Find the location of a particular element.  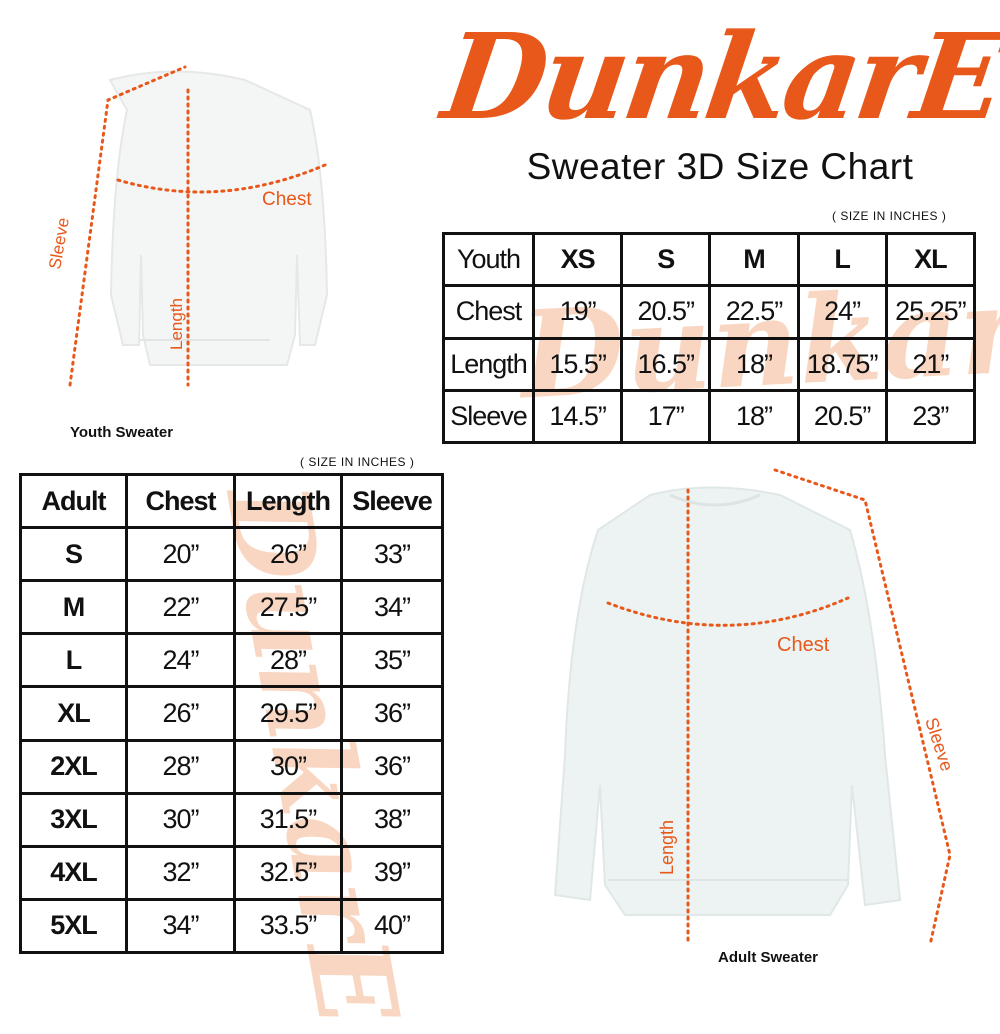

size-label: M is located at coordinates (73, 607).